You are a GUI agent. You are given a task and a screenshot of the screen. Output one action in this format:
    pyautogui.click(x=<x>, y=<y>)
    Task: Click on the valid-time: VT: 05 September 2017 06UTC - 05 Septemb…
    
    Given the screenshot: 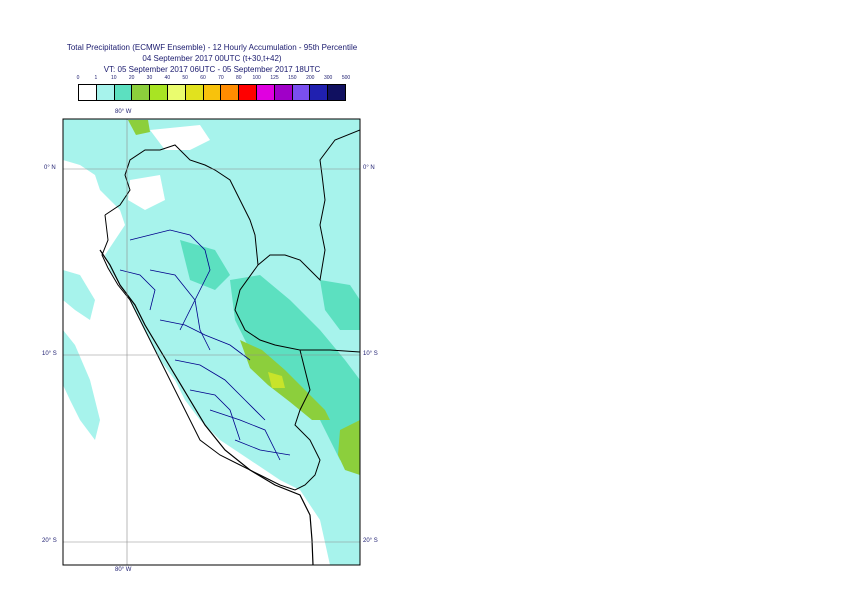 What is the action you would take?
    pyautogui.click(x=212, y=69)
    